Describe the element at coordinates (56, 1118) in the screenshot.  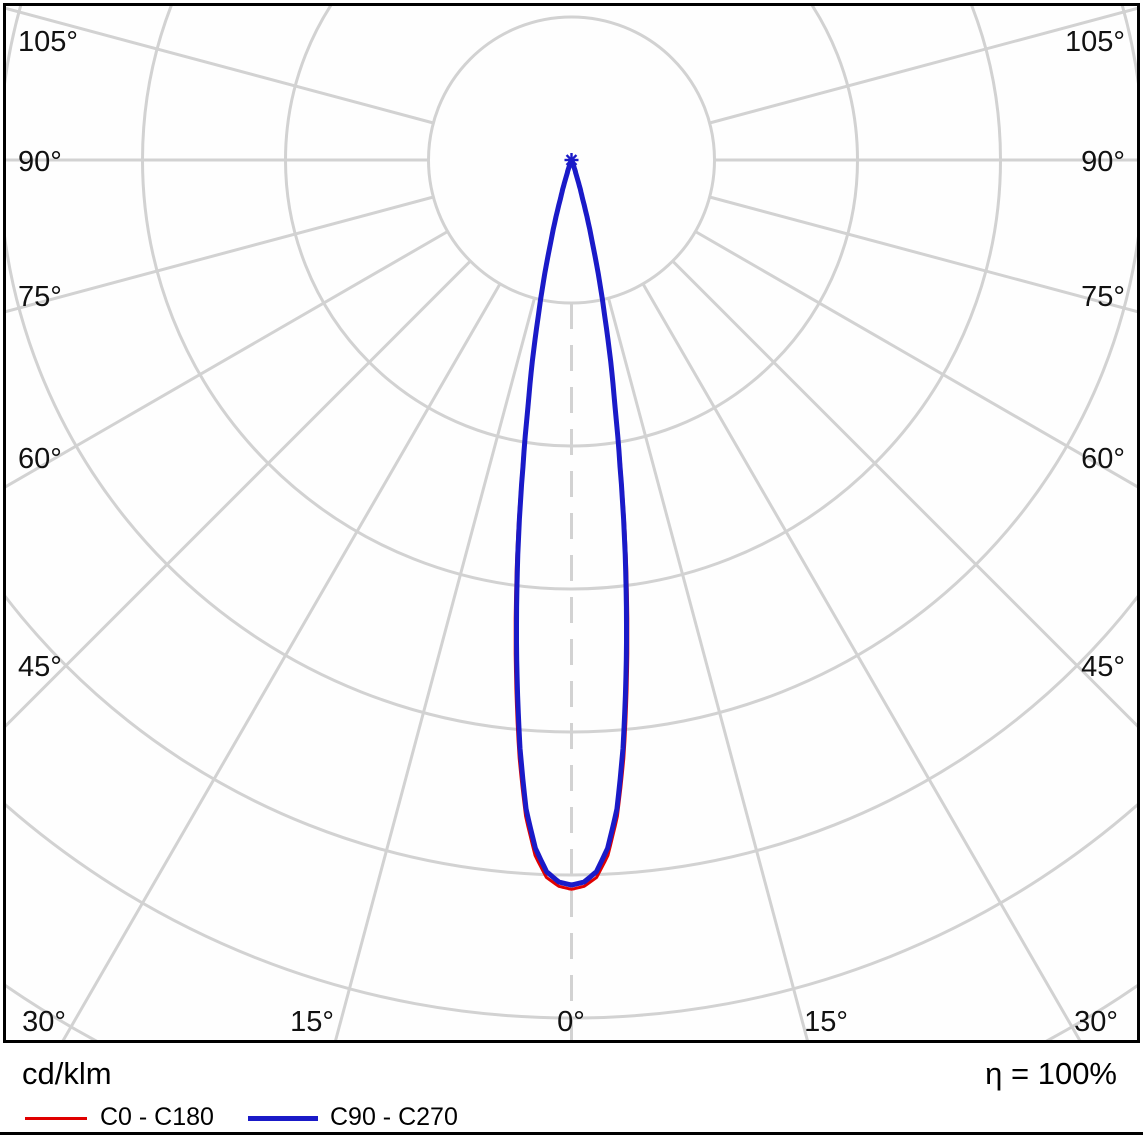
I see `legend-swatch-c0-c180` at that location.